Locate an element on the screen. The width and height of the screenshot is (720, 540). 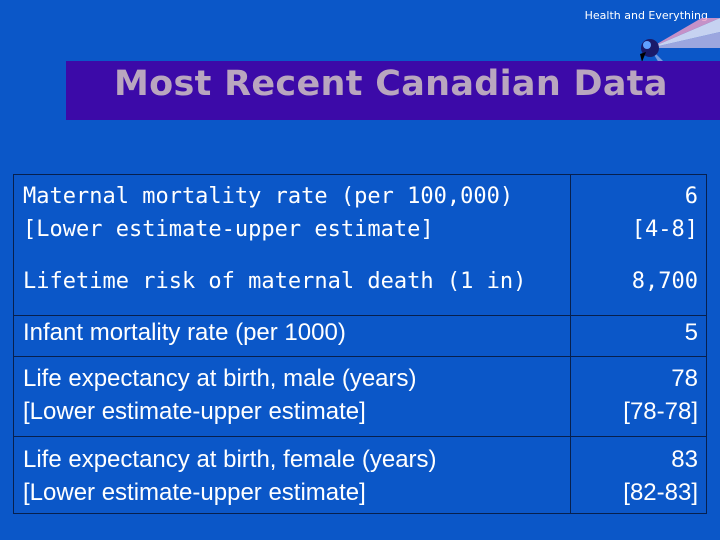
column-divider is located at coordinates (570, 344).